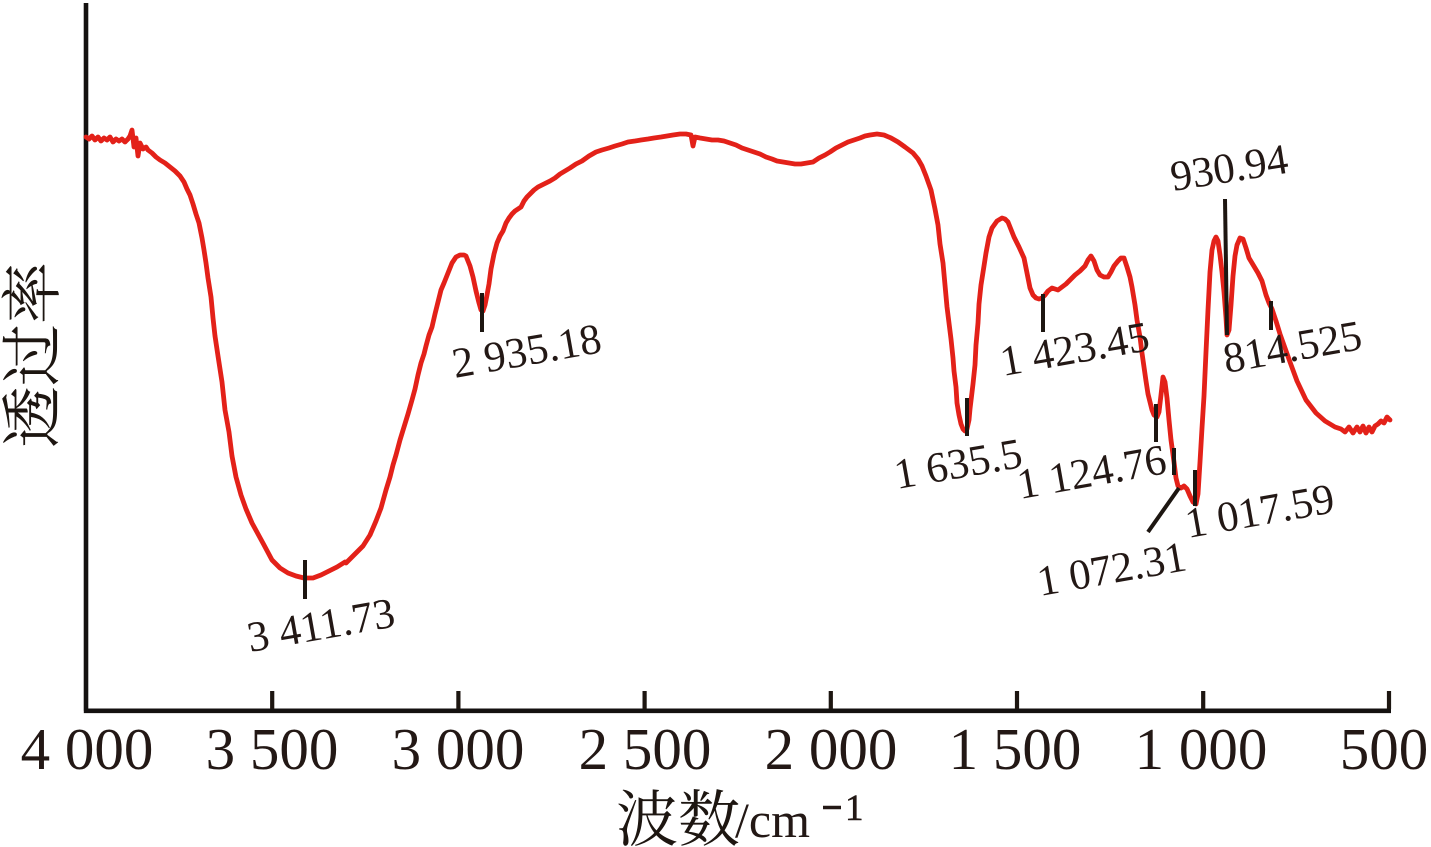  I want to click on svg-text: /cm, so click(772, 819).